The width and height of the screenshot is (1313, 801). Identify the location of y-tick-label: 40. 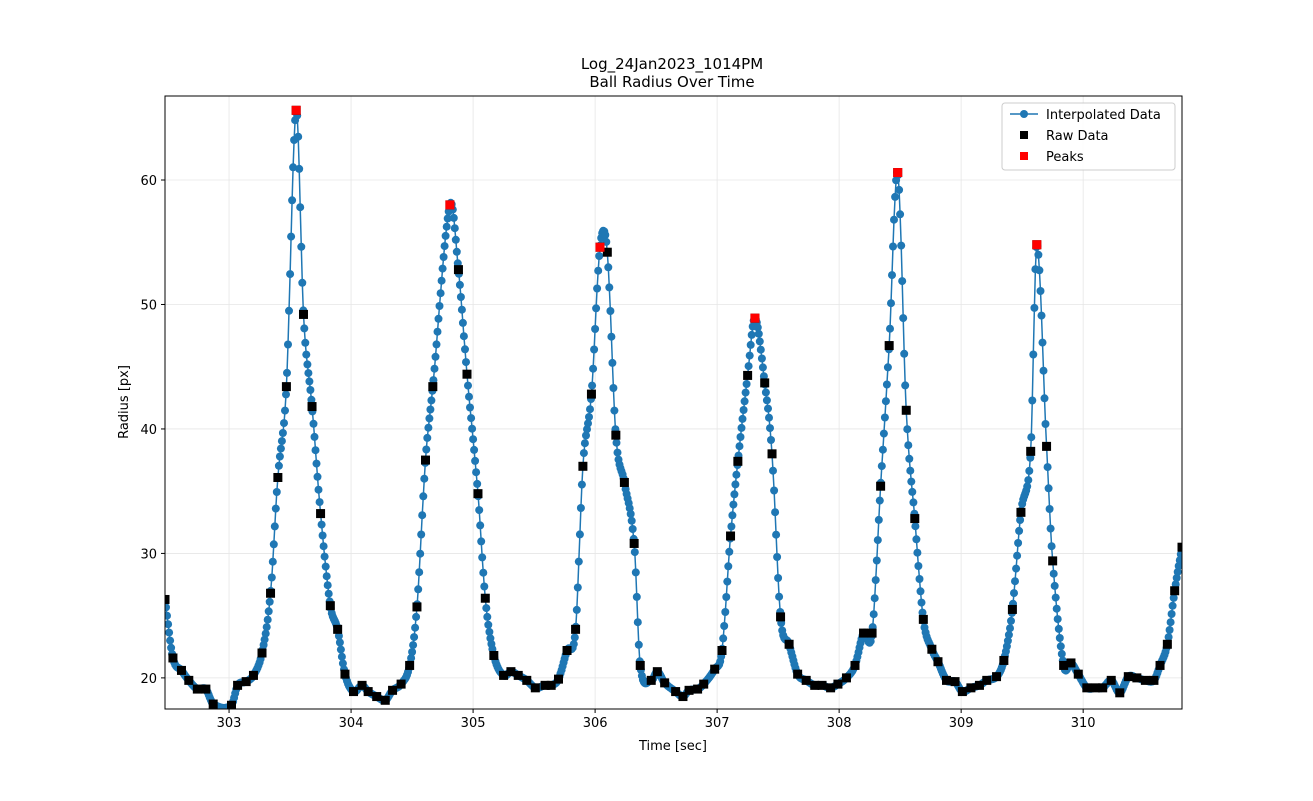
(148, 430).